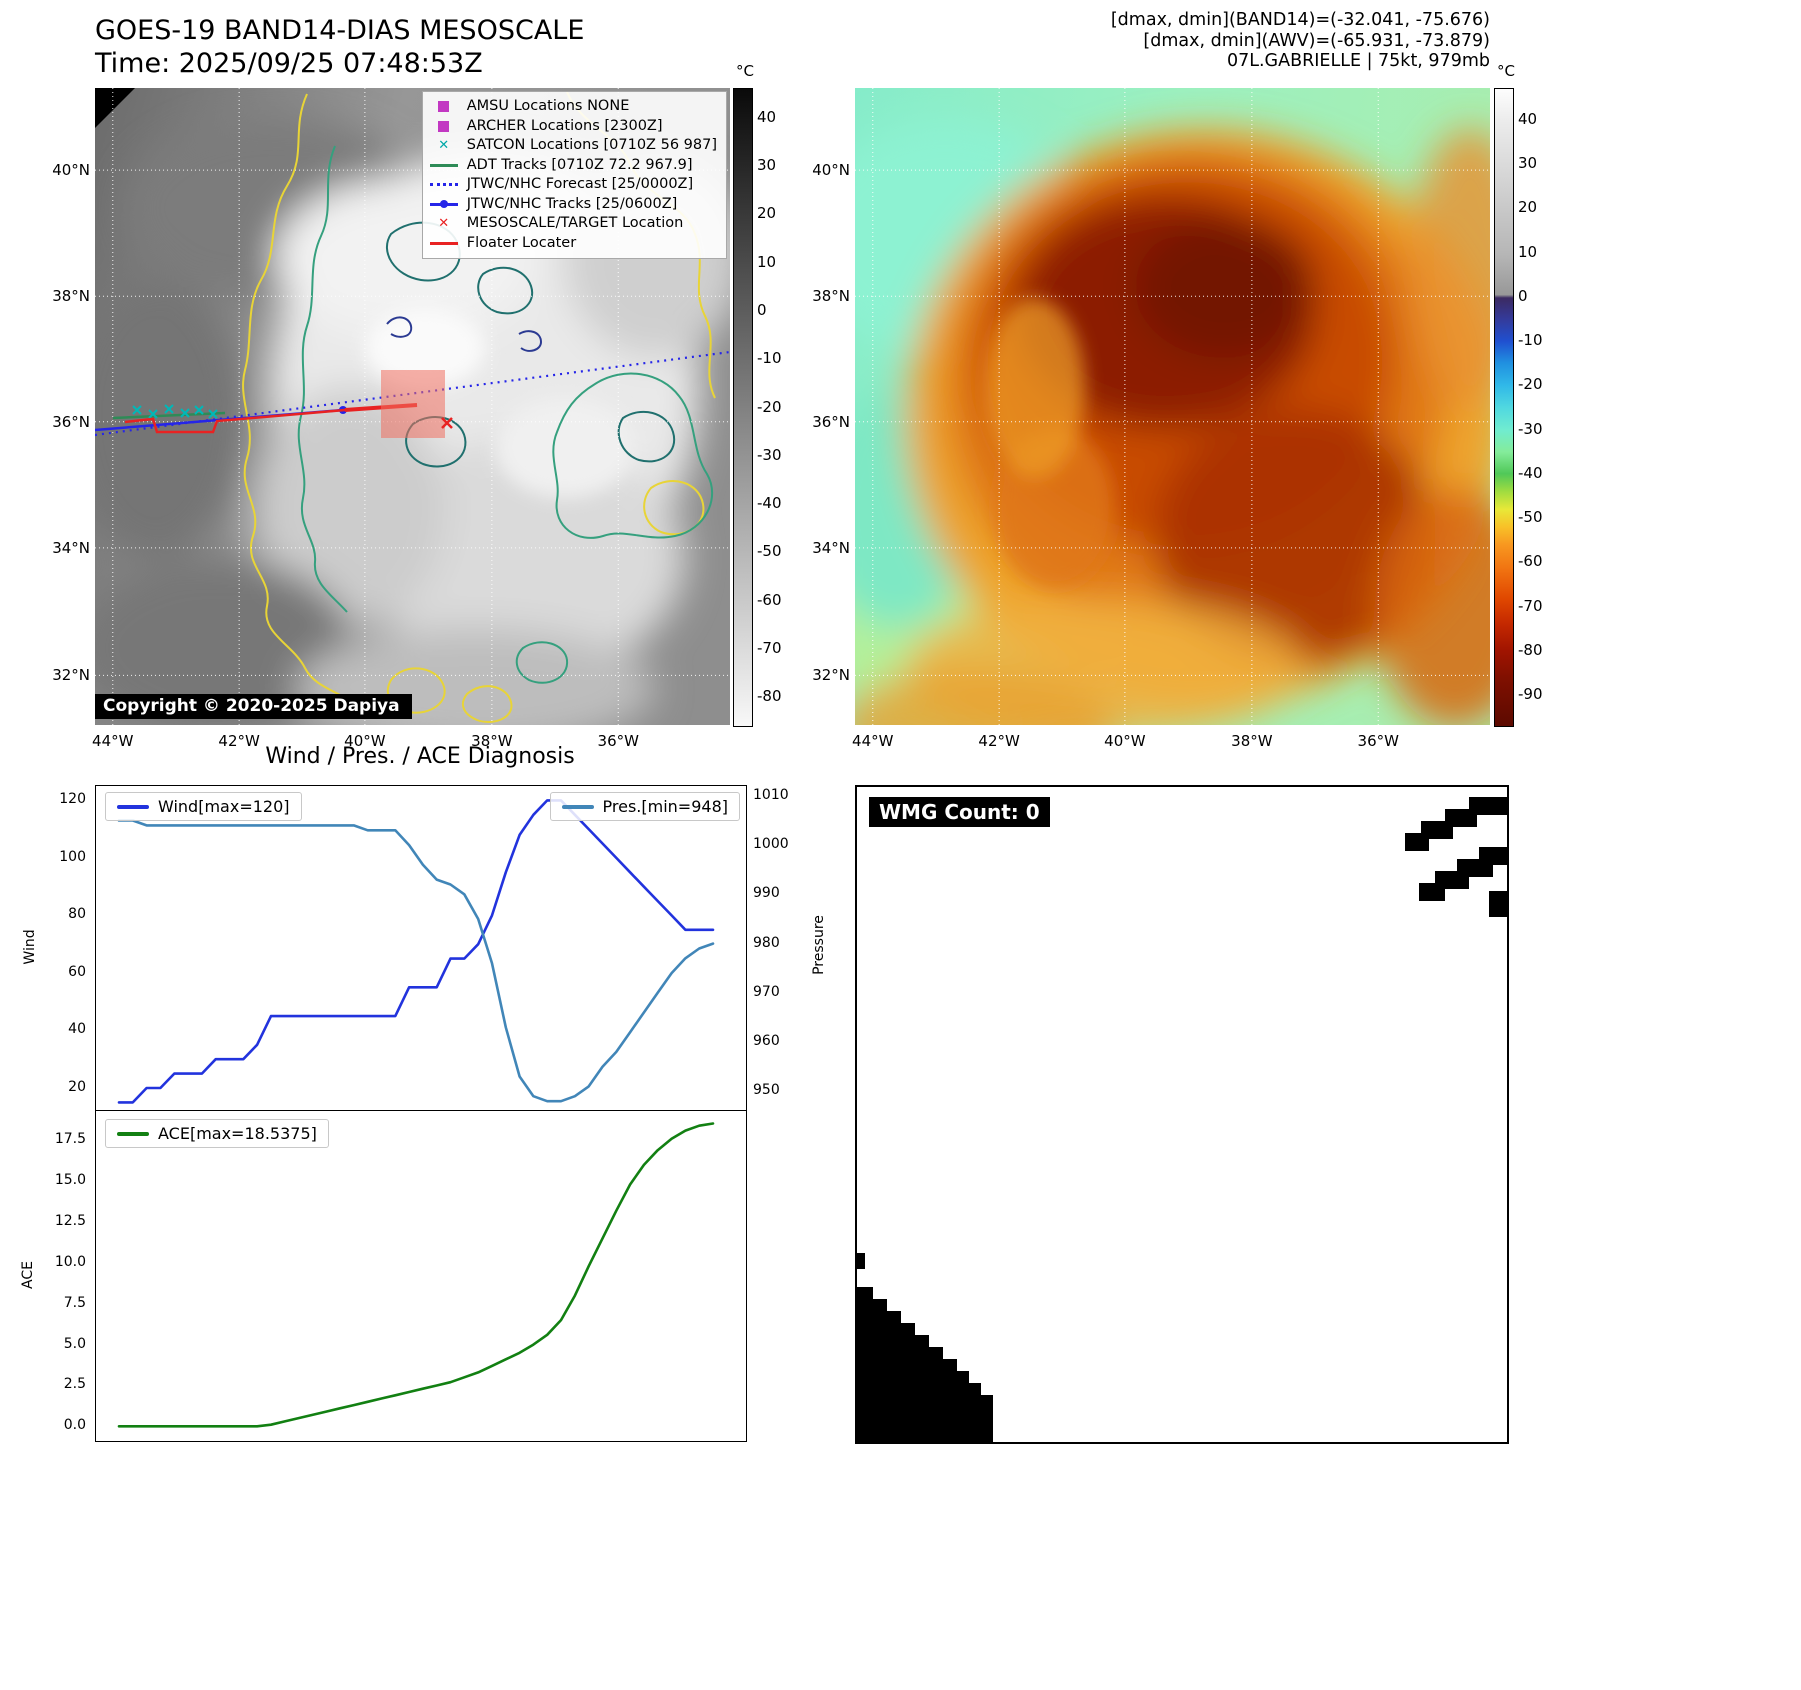 The width and height of the screenshot is (1801, 1690). Describe the element at coordinates (521, 242) in the screenshot. I see `legend-item-label: Floater Locater` at that location.